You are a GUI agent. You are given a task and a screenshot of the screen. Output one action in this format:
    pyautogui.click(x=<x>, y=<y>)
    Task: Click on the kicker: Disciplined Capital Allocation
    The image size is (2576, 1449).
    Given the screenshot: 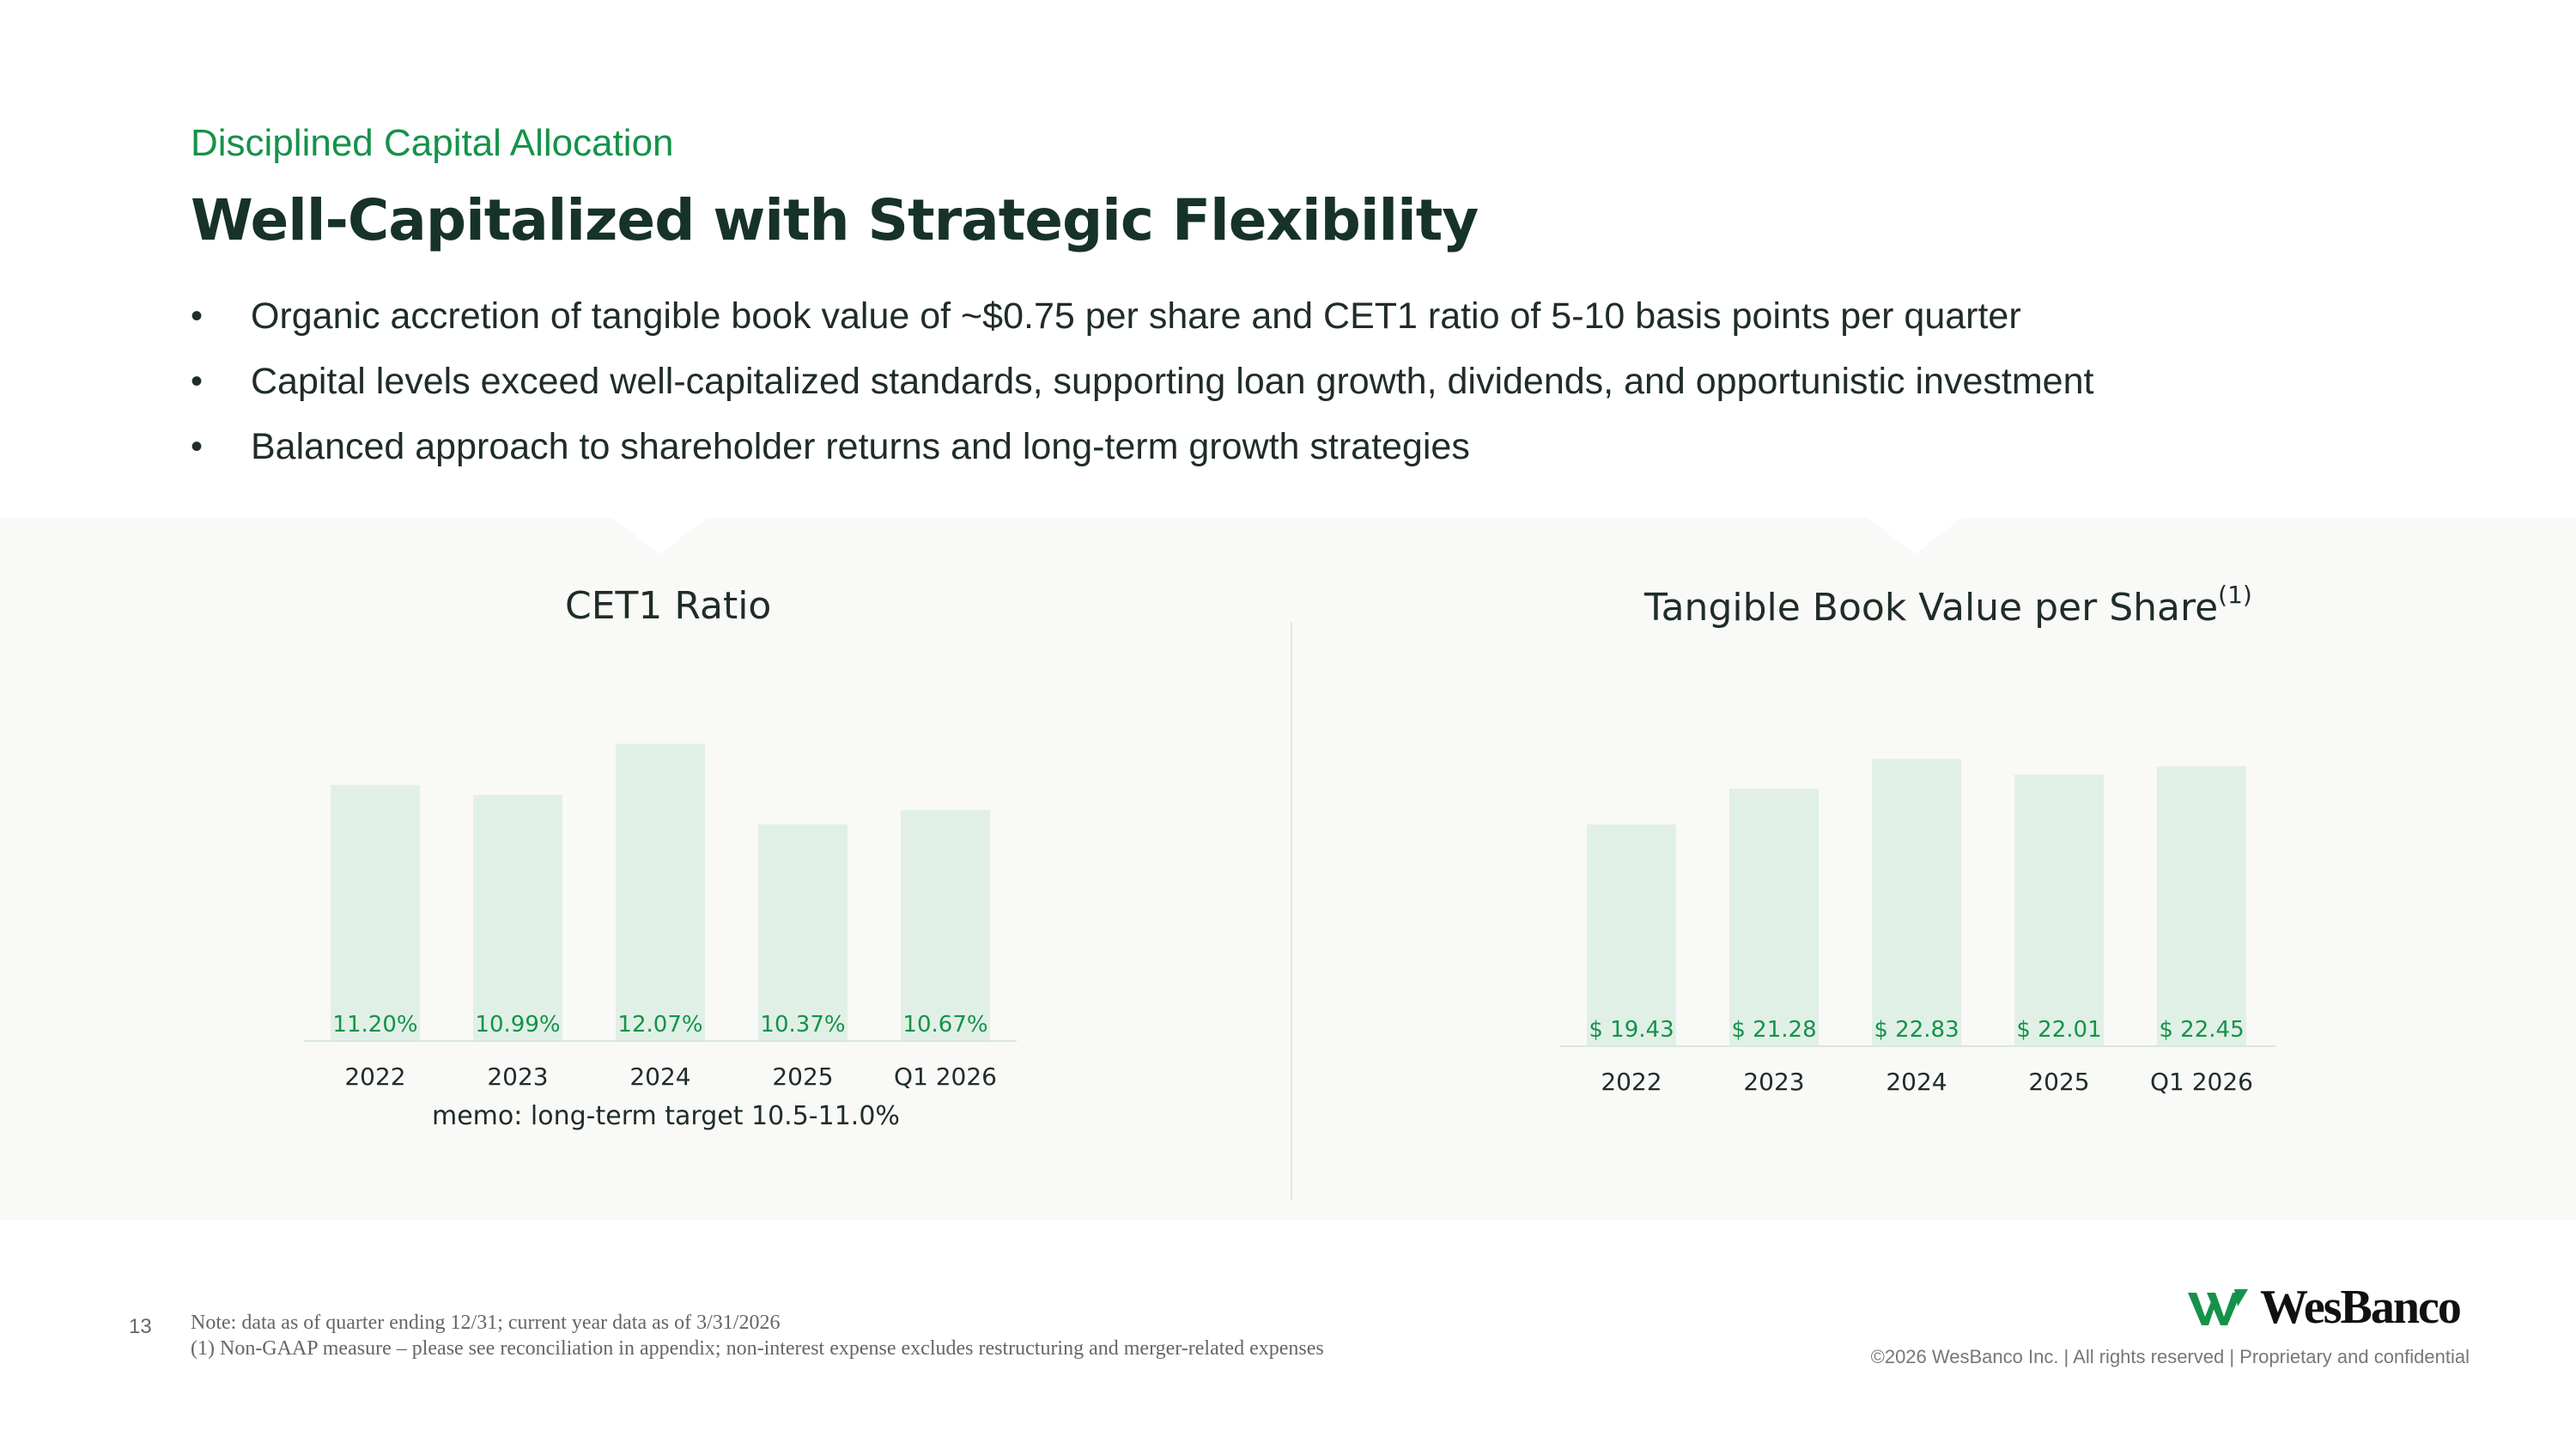 What is the action you would take?
    pyautogui.click(x=432, y=143)
    